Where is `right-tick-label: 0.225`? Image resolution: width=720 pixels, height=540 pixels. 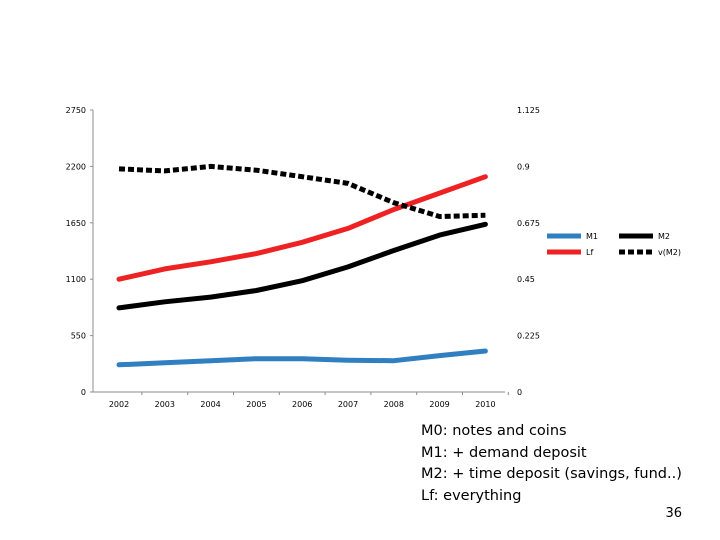 right-tick-label: 0.225 is located at coordinates (528, 336).